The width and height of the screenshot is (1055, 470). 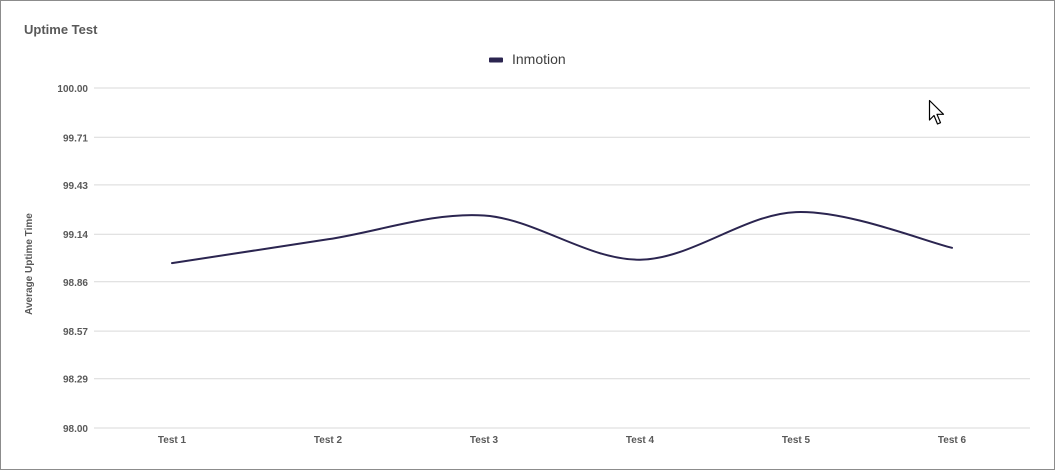 I want to click on x-axis-ticks: Test 1 Test 2 Test 3 Test 4 Test 5 Test 6, so click(x=562, y=440).